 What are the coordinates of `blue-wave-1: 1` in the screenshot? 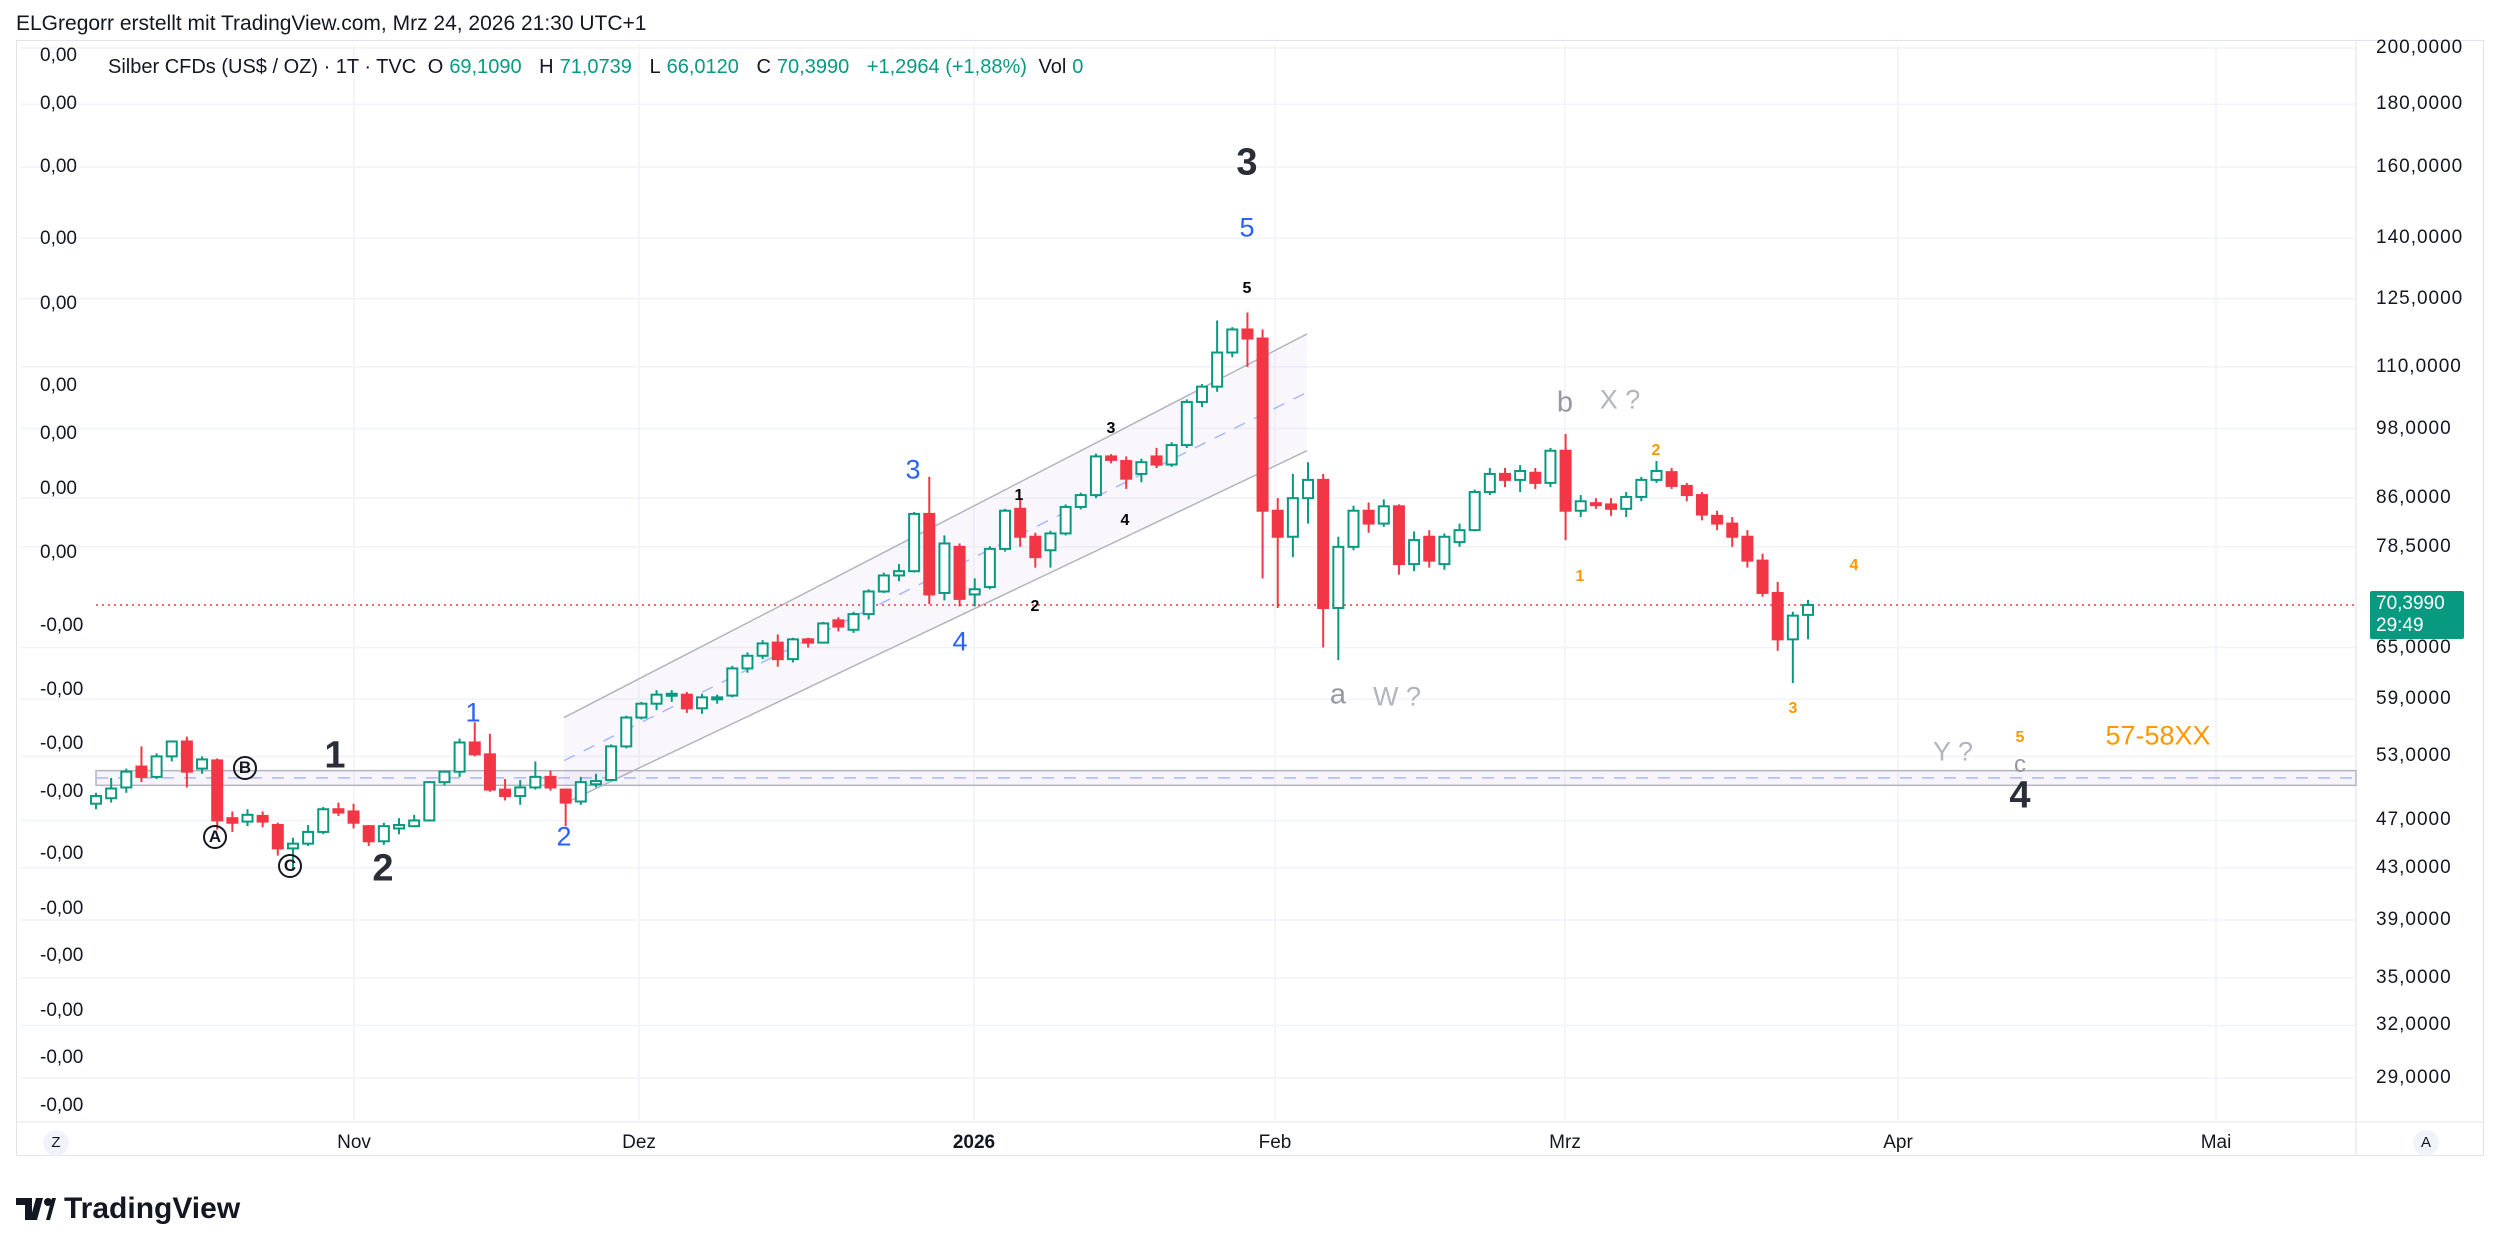 It's located at (473, 712).